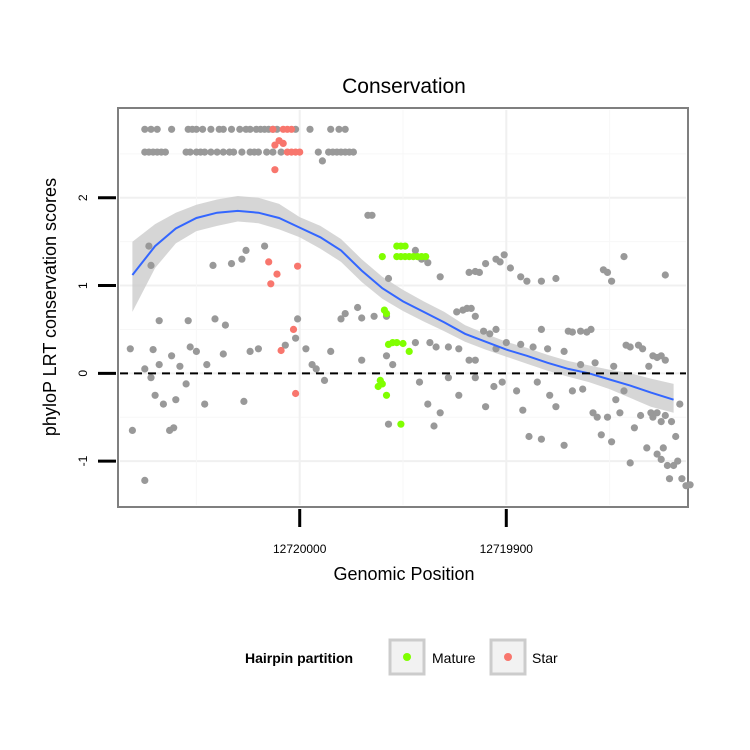 The height and width of the screenshot is (750, 750). Describe the element at coordinates (300, 549) in the screenshot. I see `x-tick-label: 12720000` at that location.